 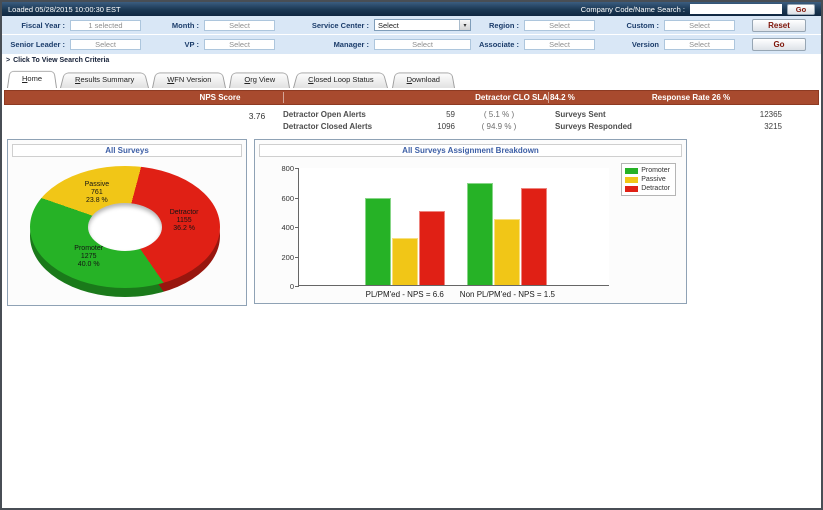 I want to click on service-center-label: Service Center :, so click(x=340, y=25).